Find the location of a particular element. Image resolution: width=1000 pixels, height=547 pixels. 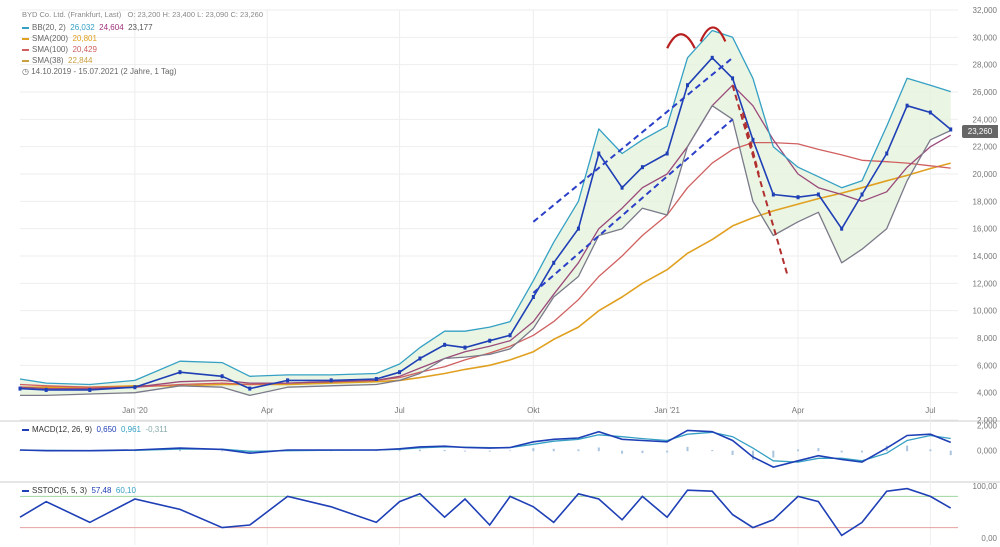

macd-line is located at coordinates (485, 448).